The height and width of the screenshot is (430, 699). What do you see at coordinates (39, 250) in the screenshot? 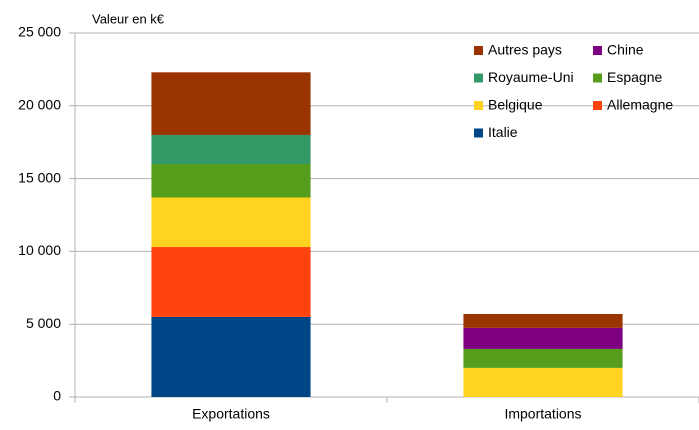
I see `y-tick-label: 10 000` at bounding box center [39, 250].